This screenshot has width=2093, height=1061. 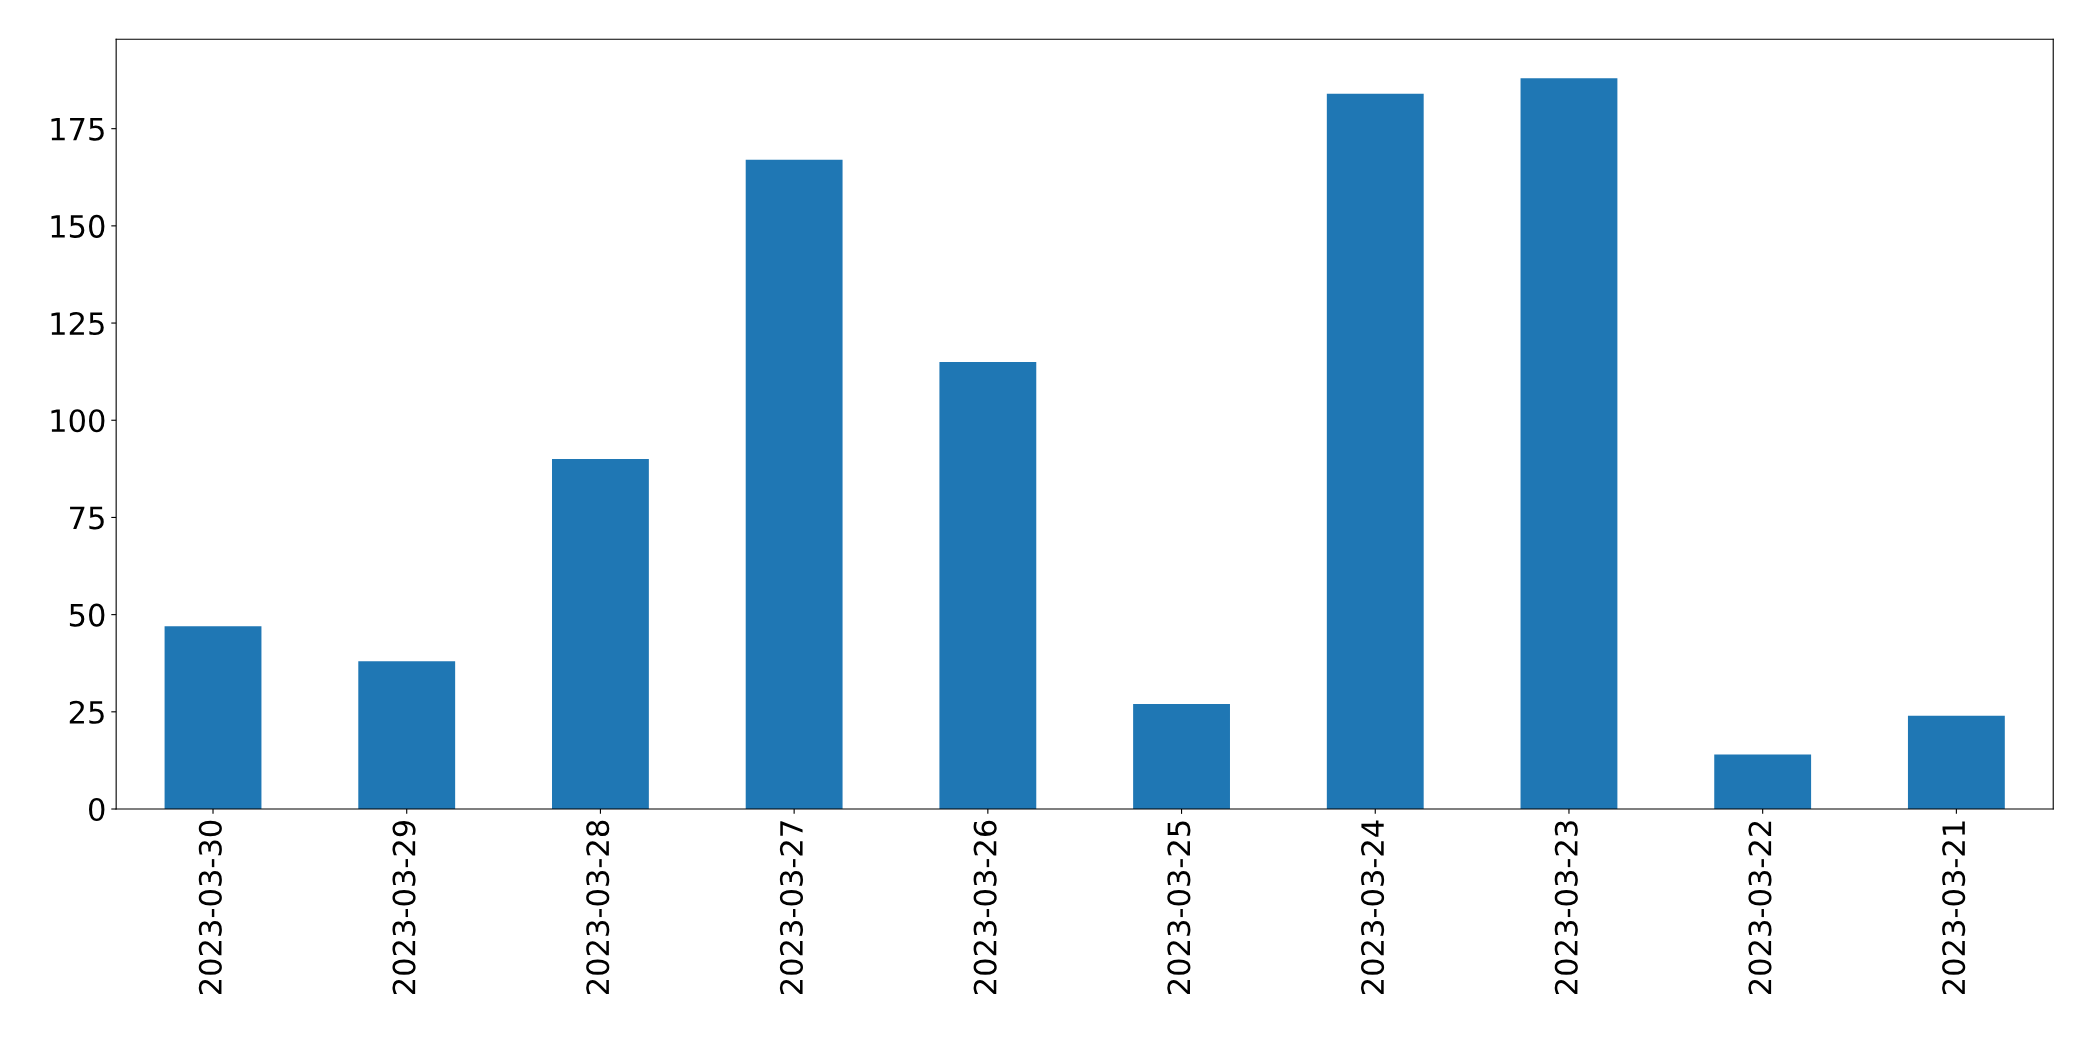 What do you see at coordinates (1566, 908) in the screenshot?
I see `x-tick-label: 2023-03-23` at bounding box center [1566, 908].